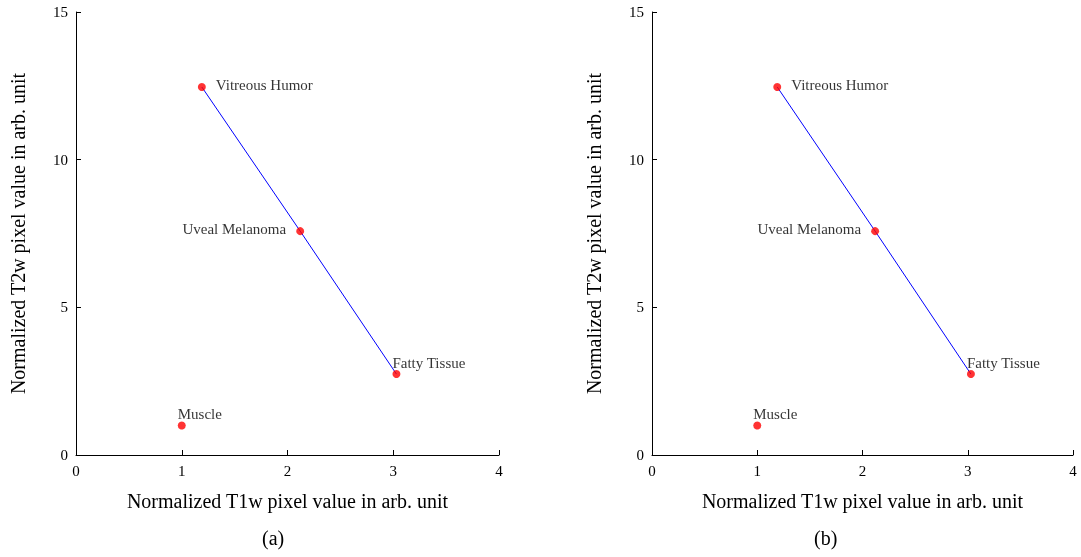 This screenshot has width=1081, height=557. What do you see at coordinates (273, 538) in the screenshot?
I see `text: (a)` at bounding box center [273, 538].